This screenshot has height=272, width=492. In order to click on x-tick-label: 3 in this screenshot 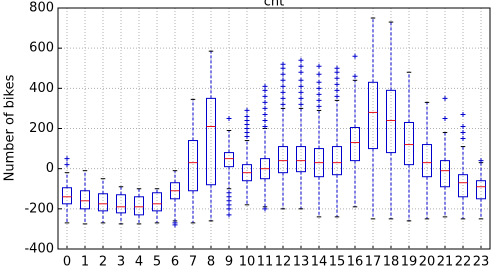, I will do `click(121, 262)`.